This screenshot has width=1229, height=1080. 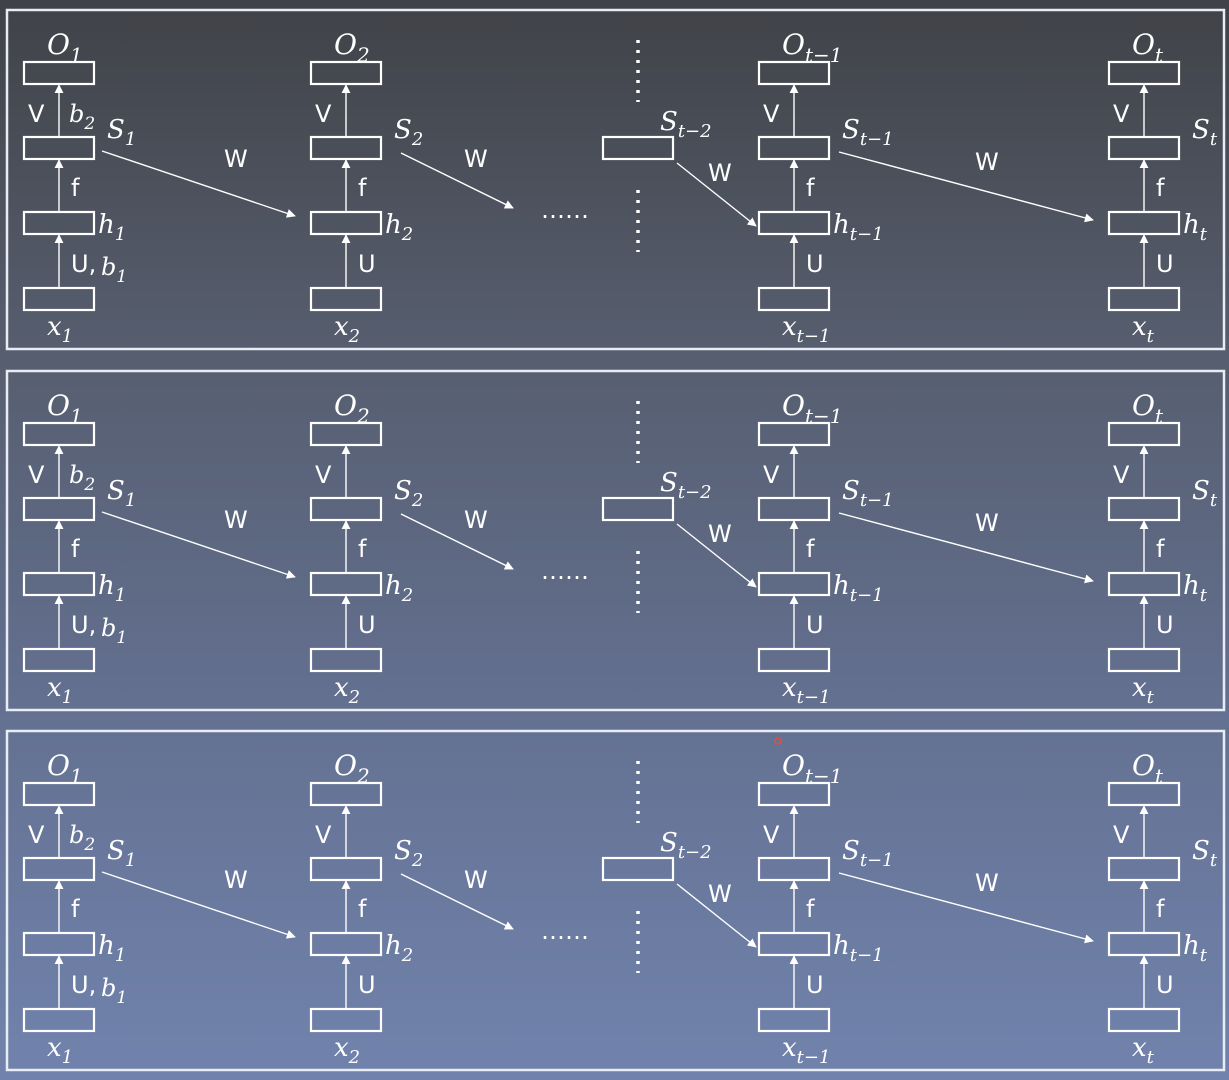 I want to click on bias-b1-label: b1, so click(x=114, y=270).